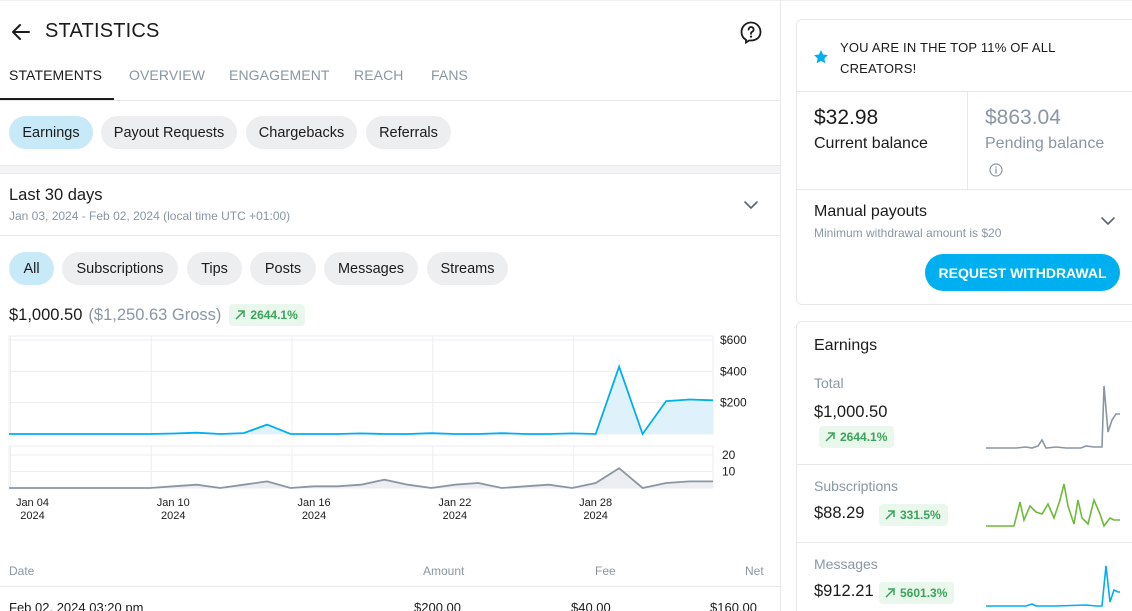 The height and width of the screenshot is (611, 1132). I want to click on total-sparkline, so click(1053, 417).